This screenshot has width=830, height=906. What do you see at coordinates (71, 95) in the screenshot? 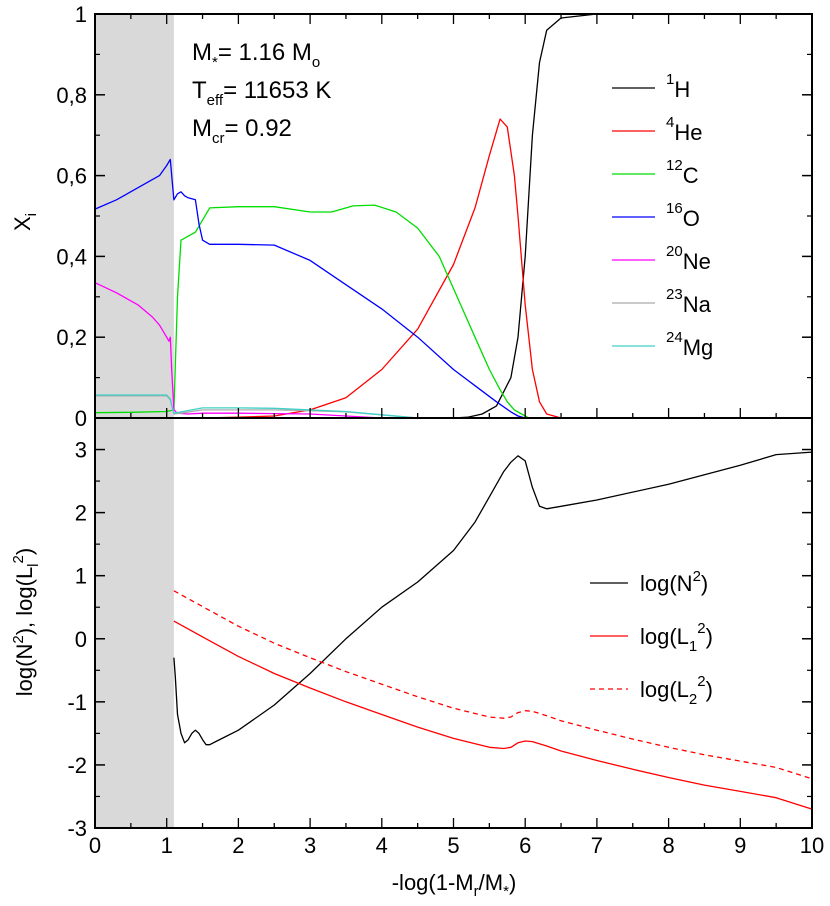
I see `top-ytick-label: 0,8` at bounding box center [71, 95].